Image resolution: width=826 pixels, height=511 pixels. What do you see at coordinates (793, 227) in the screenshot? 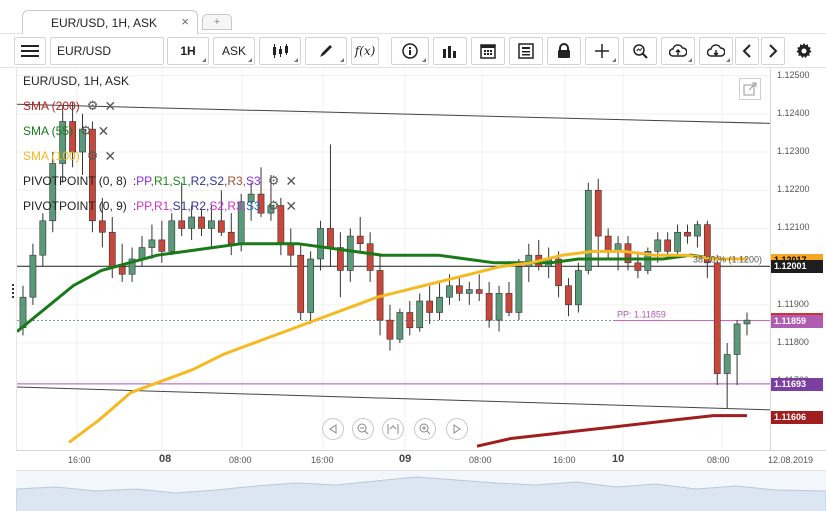
I see `price-tick-label: 1.12100` at bounding box center [793, 227].